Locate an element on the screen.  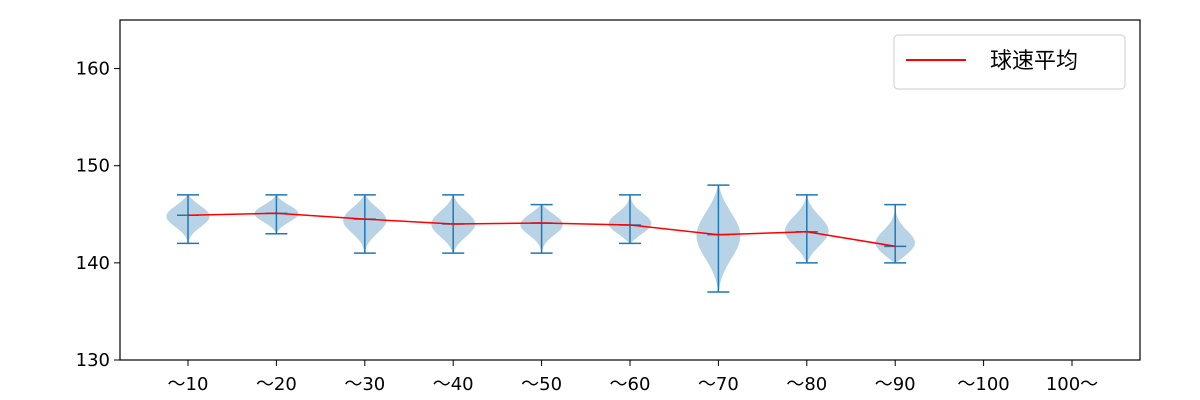
x-tick-label: 〜100 is located at coordinates (983, 384).